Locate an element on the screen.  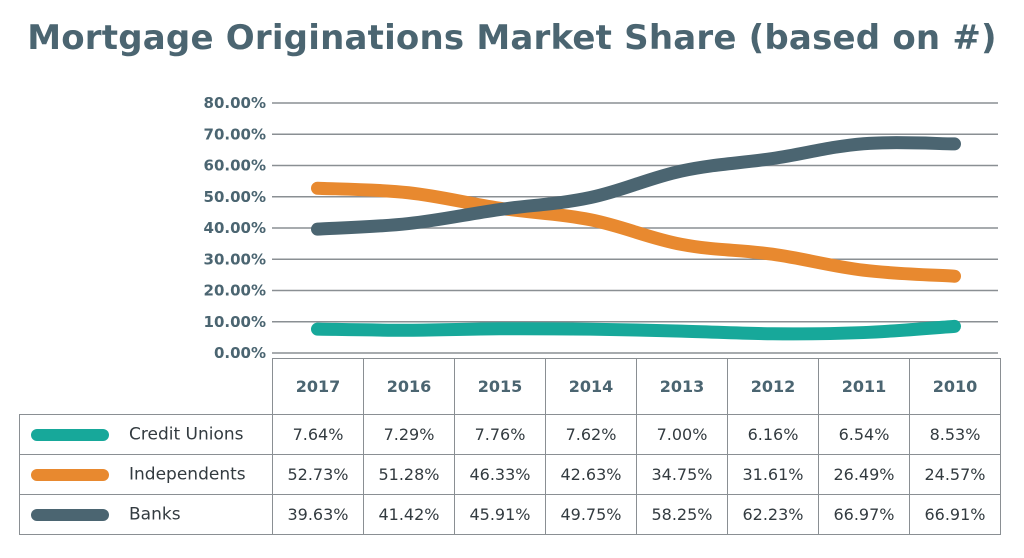
legend-label: Credit Unions is located at coordinates (186, 434).